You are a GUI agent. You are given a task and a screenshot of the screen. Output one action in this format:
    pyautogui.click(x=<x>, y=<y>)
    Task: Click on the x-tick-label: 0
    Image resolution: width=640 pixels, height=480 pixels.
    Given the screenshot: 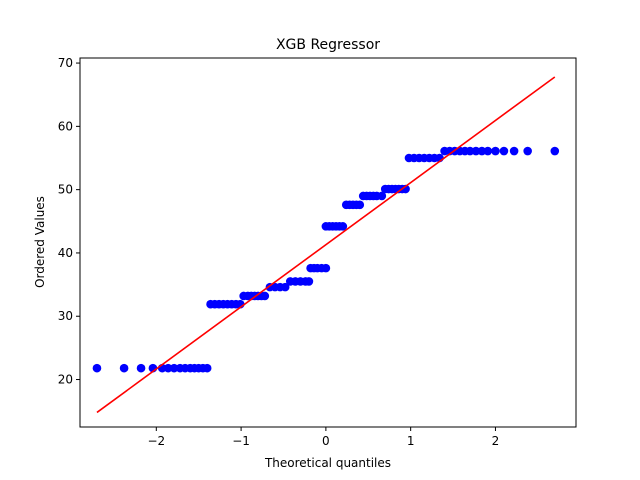 What is the action you would take?
    pyautogui.click(x=326, y=441)
    